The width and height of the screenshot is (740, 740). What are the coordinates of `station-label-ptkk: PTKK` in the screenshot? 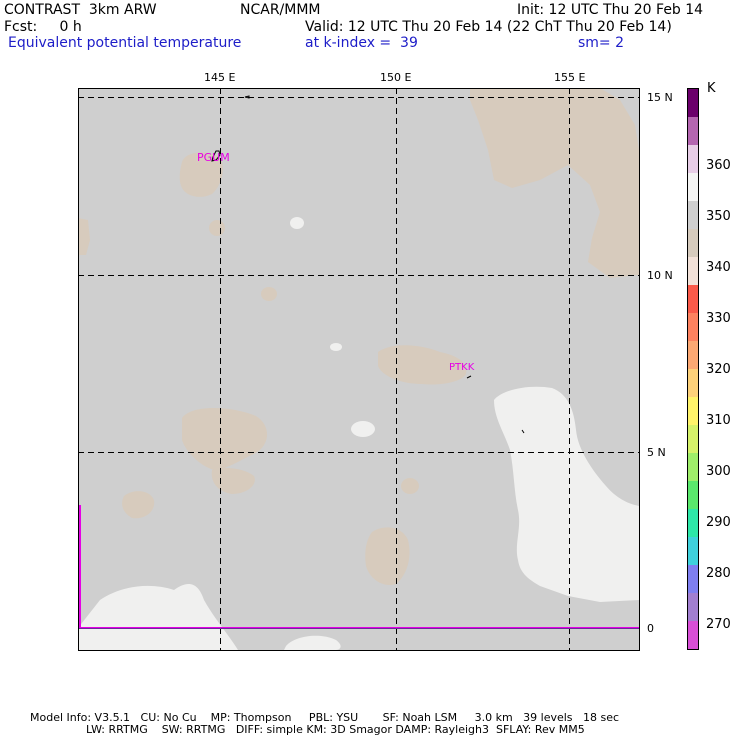 It's located at (462, 367).